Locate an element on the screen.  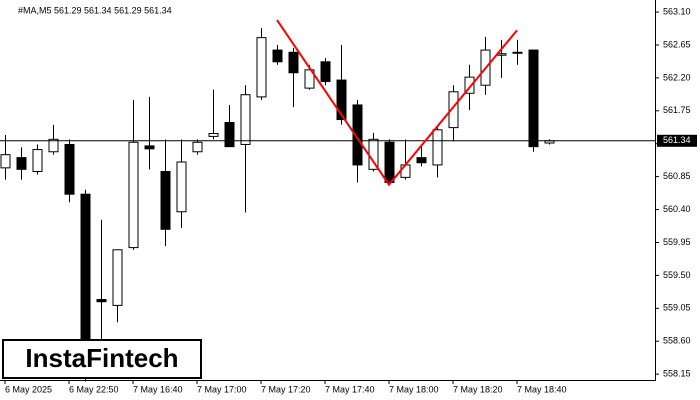
y-tick-label: 558.15 is located at coordinates (677, 374).